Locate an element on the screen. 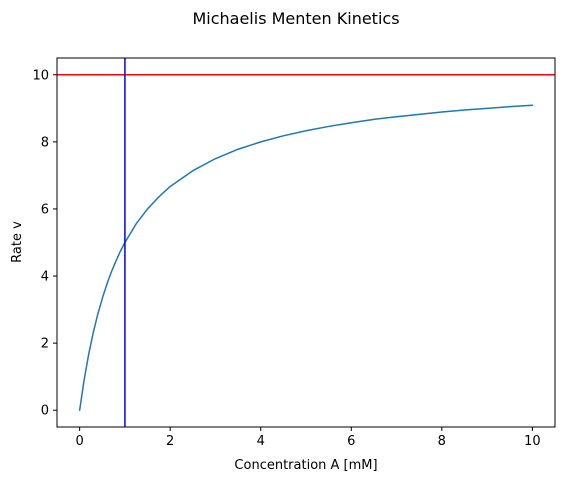  chart-title: Michaelis Menten Kinetics is located at coordinates (295, 18).